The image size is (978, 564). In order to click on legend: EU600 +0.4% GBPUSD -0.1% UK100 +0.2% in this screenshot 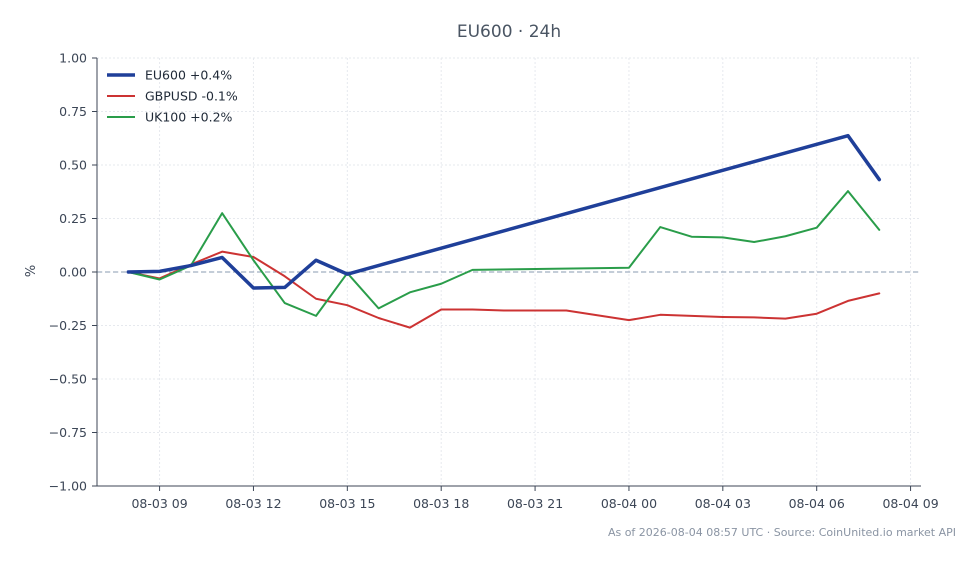, I will do `click(172, 96)`.